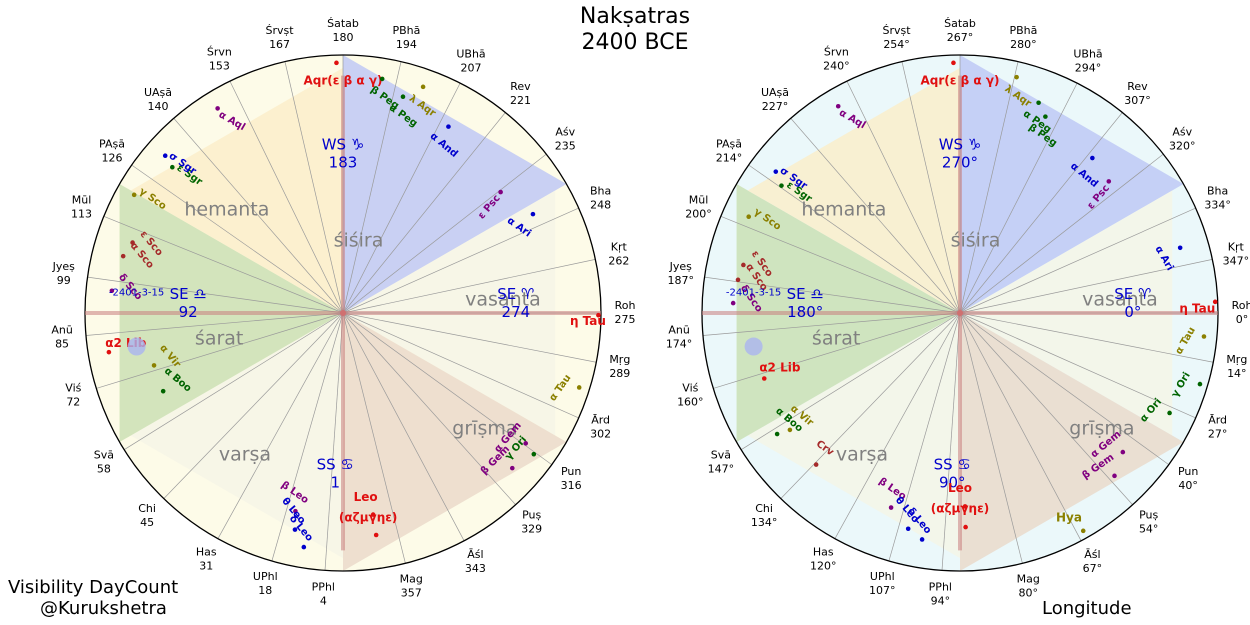 The width and height of the screenshot is (1250, 625). Describe the element at coordinates (618, 260) in the screenshot. I see `nakshatra-value: 262` at that location.